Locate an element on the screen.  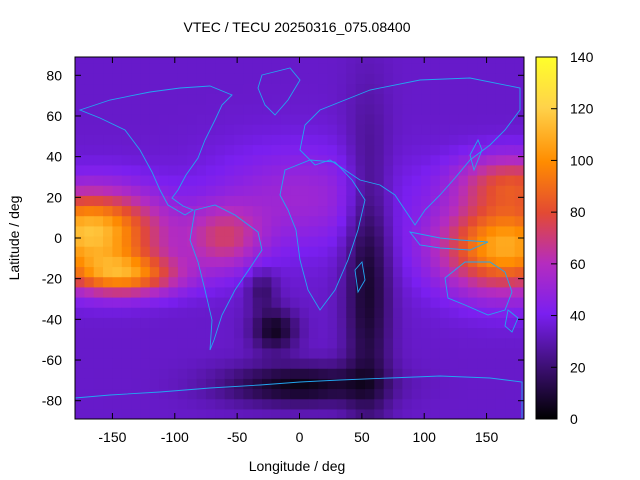
y-tick-label: -80 is located at coordinates (52, 401).